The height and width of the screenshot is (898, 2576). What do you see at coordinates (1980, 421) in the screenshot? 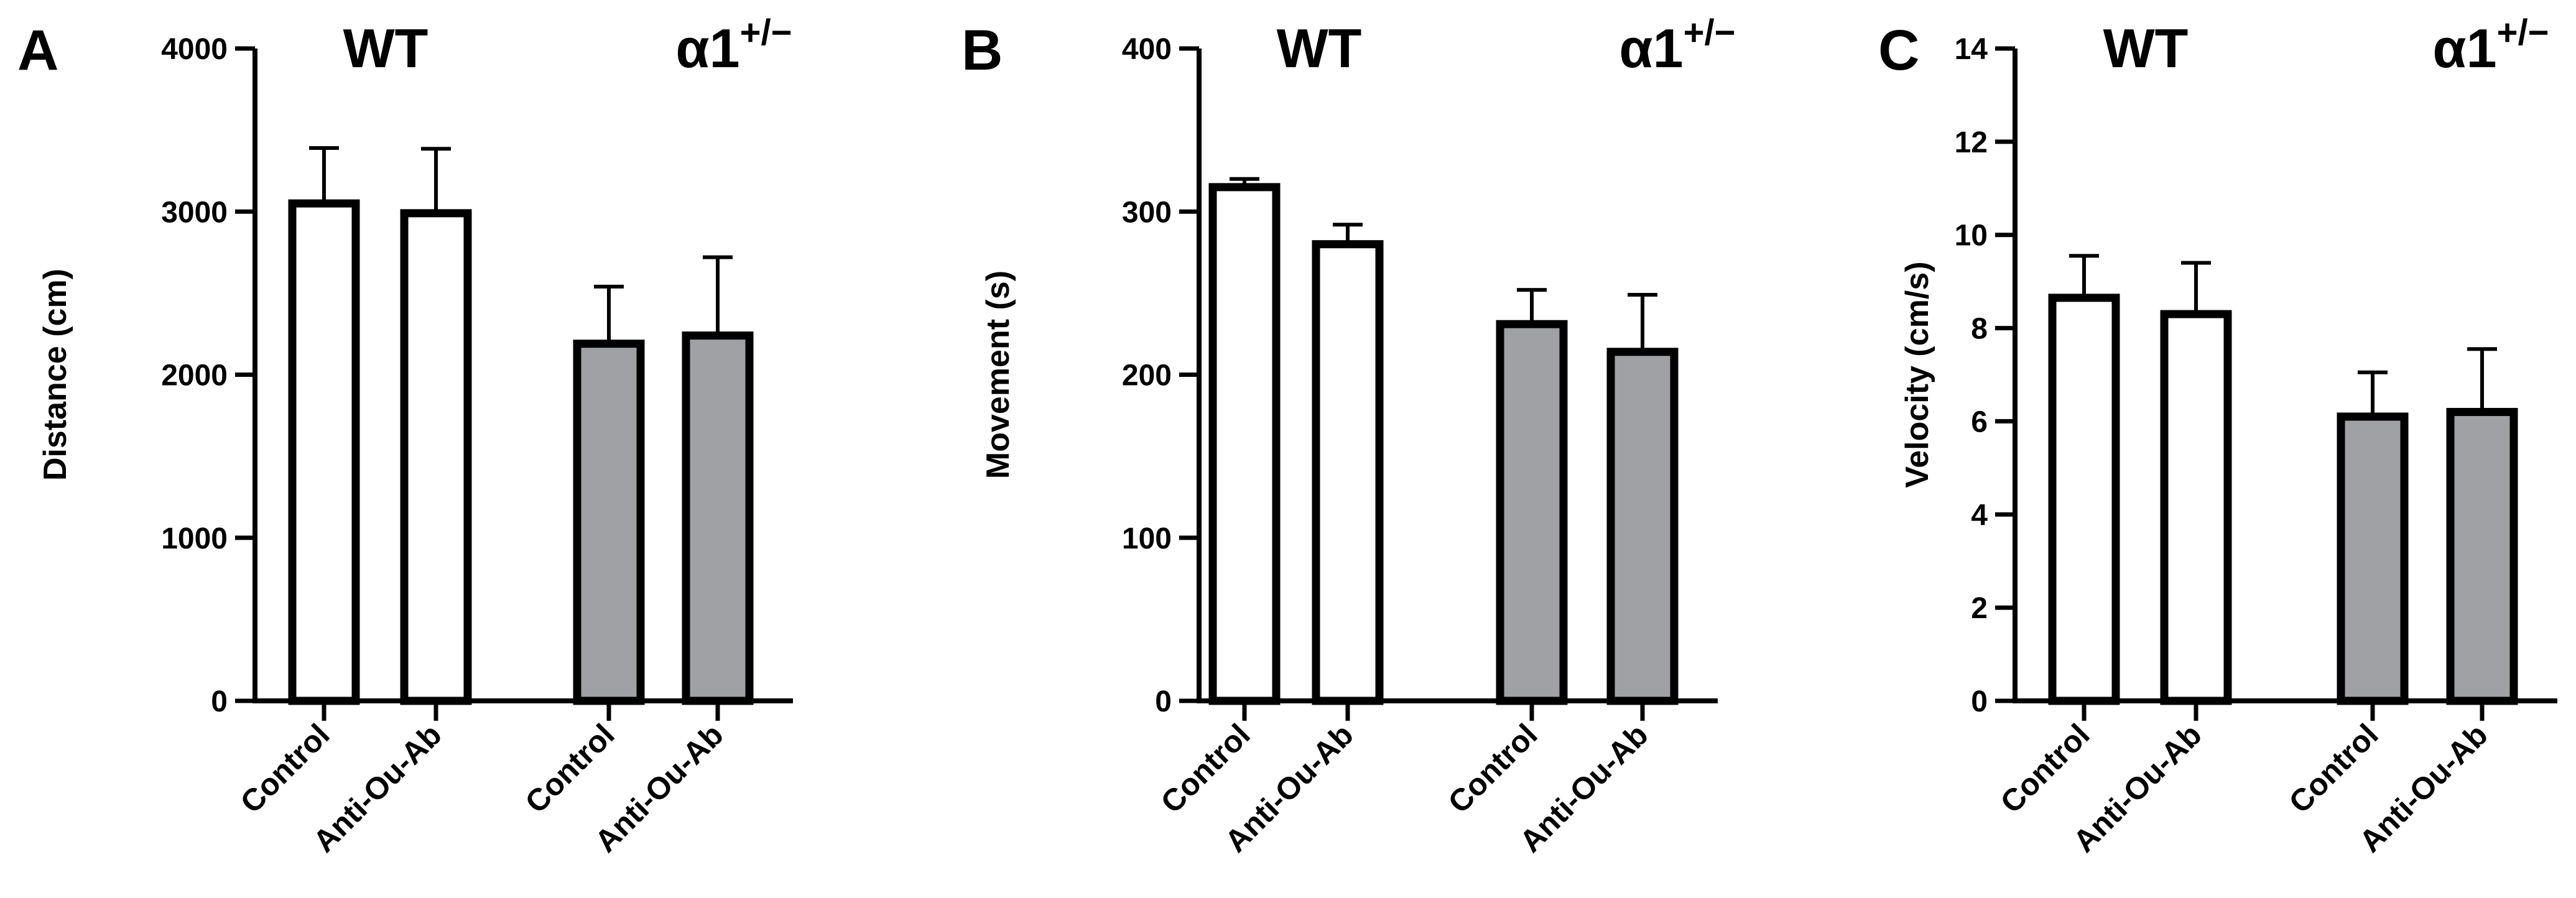
I see `y-tick-label: 6` at bounding box center [1980, 421].